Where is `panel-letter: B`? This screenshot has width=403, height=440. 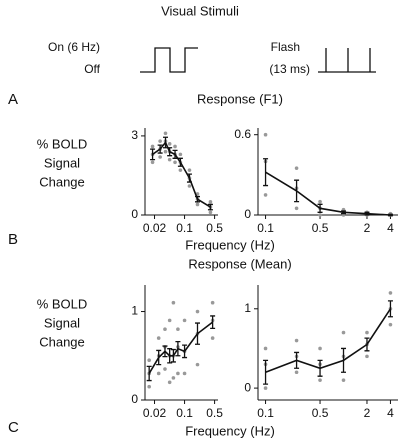 panel-letter: B is located at coordinates (13, 239).